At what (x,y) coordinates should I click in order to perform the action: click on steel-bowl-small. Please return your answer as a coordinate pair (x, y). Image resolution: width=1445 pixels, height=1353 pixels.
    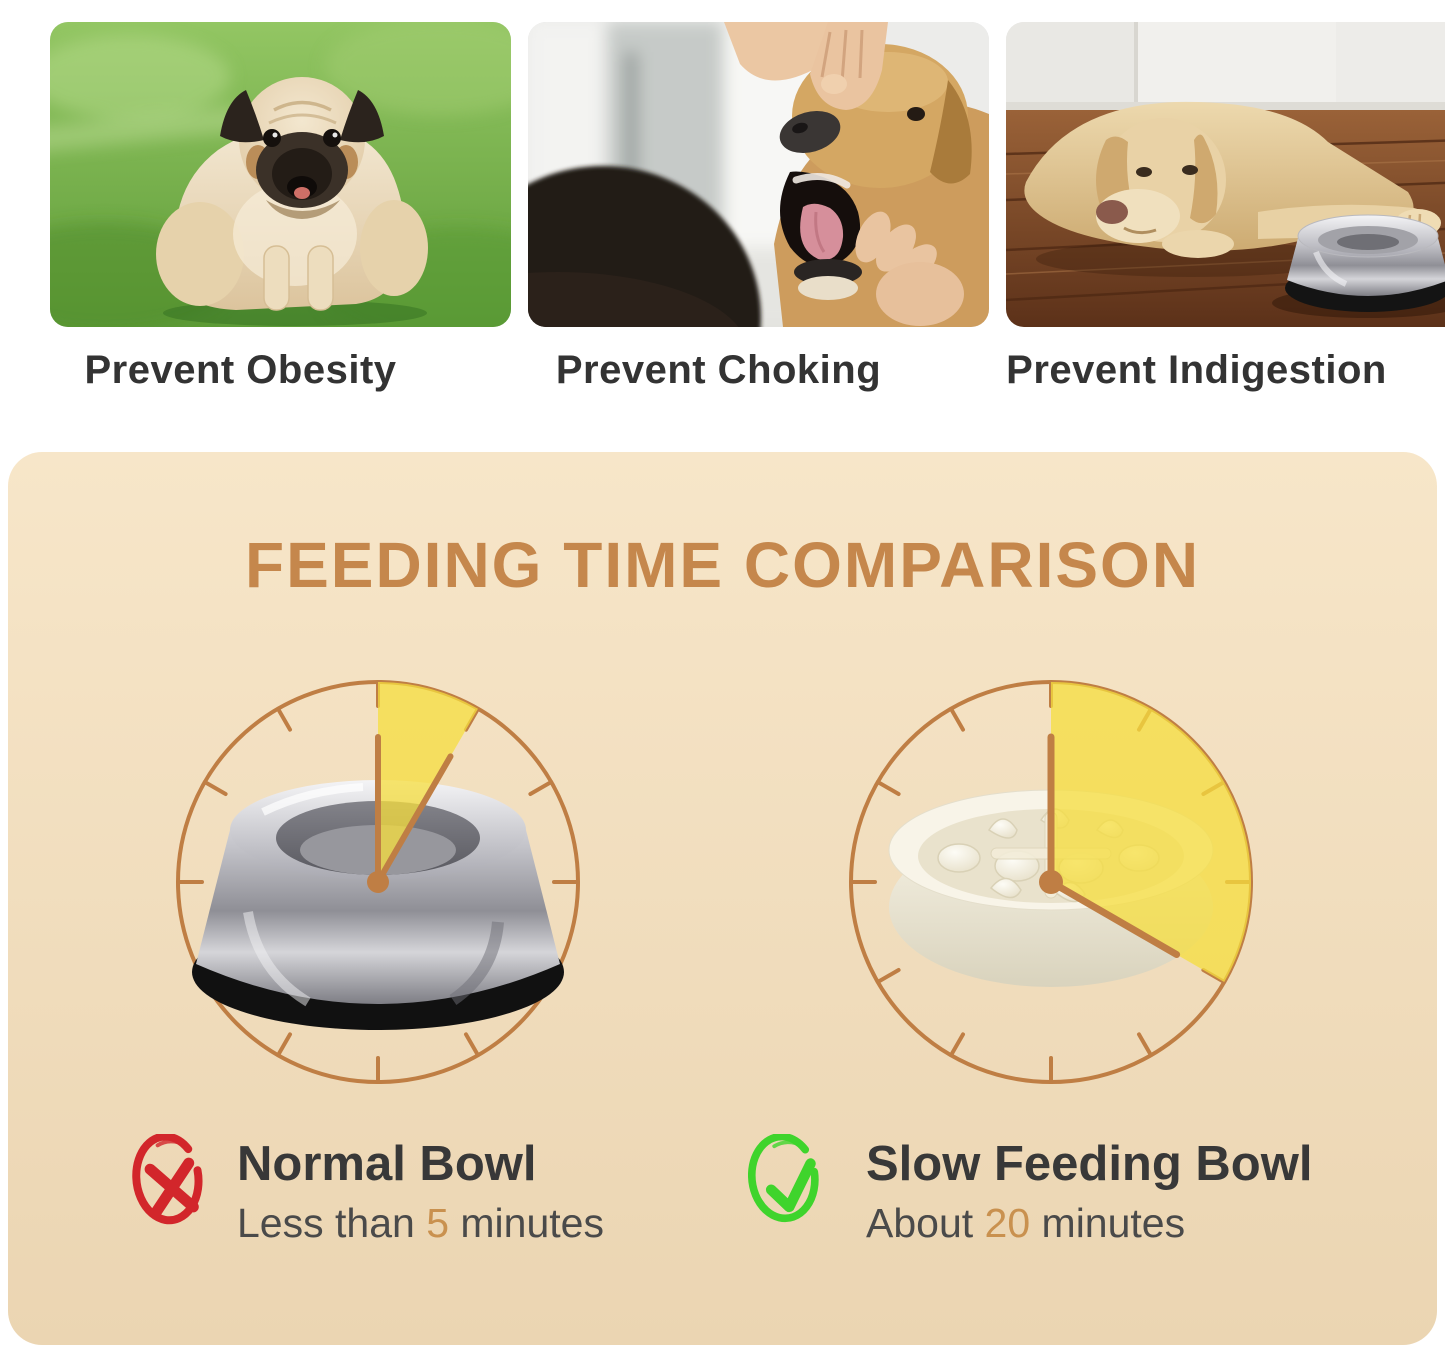
    Looking at the image, I should click on (1358, 266).